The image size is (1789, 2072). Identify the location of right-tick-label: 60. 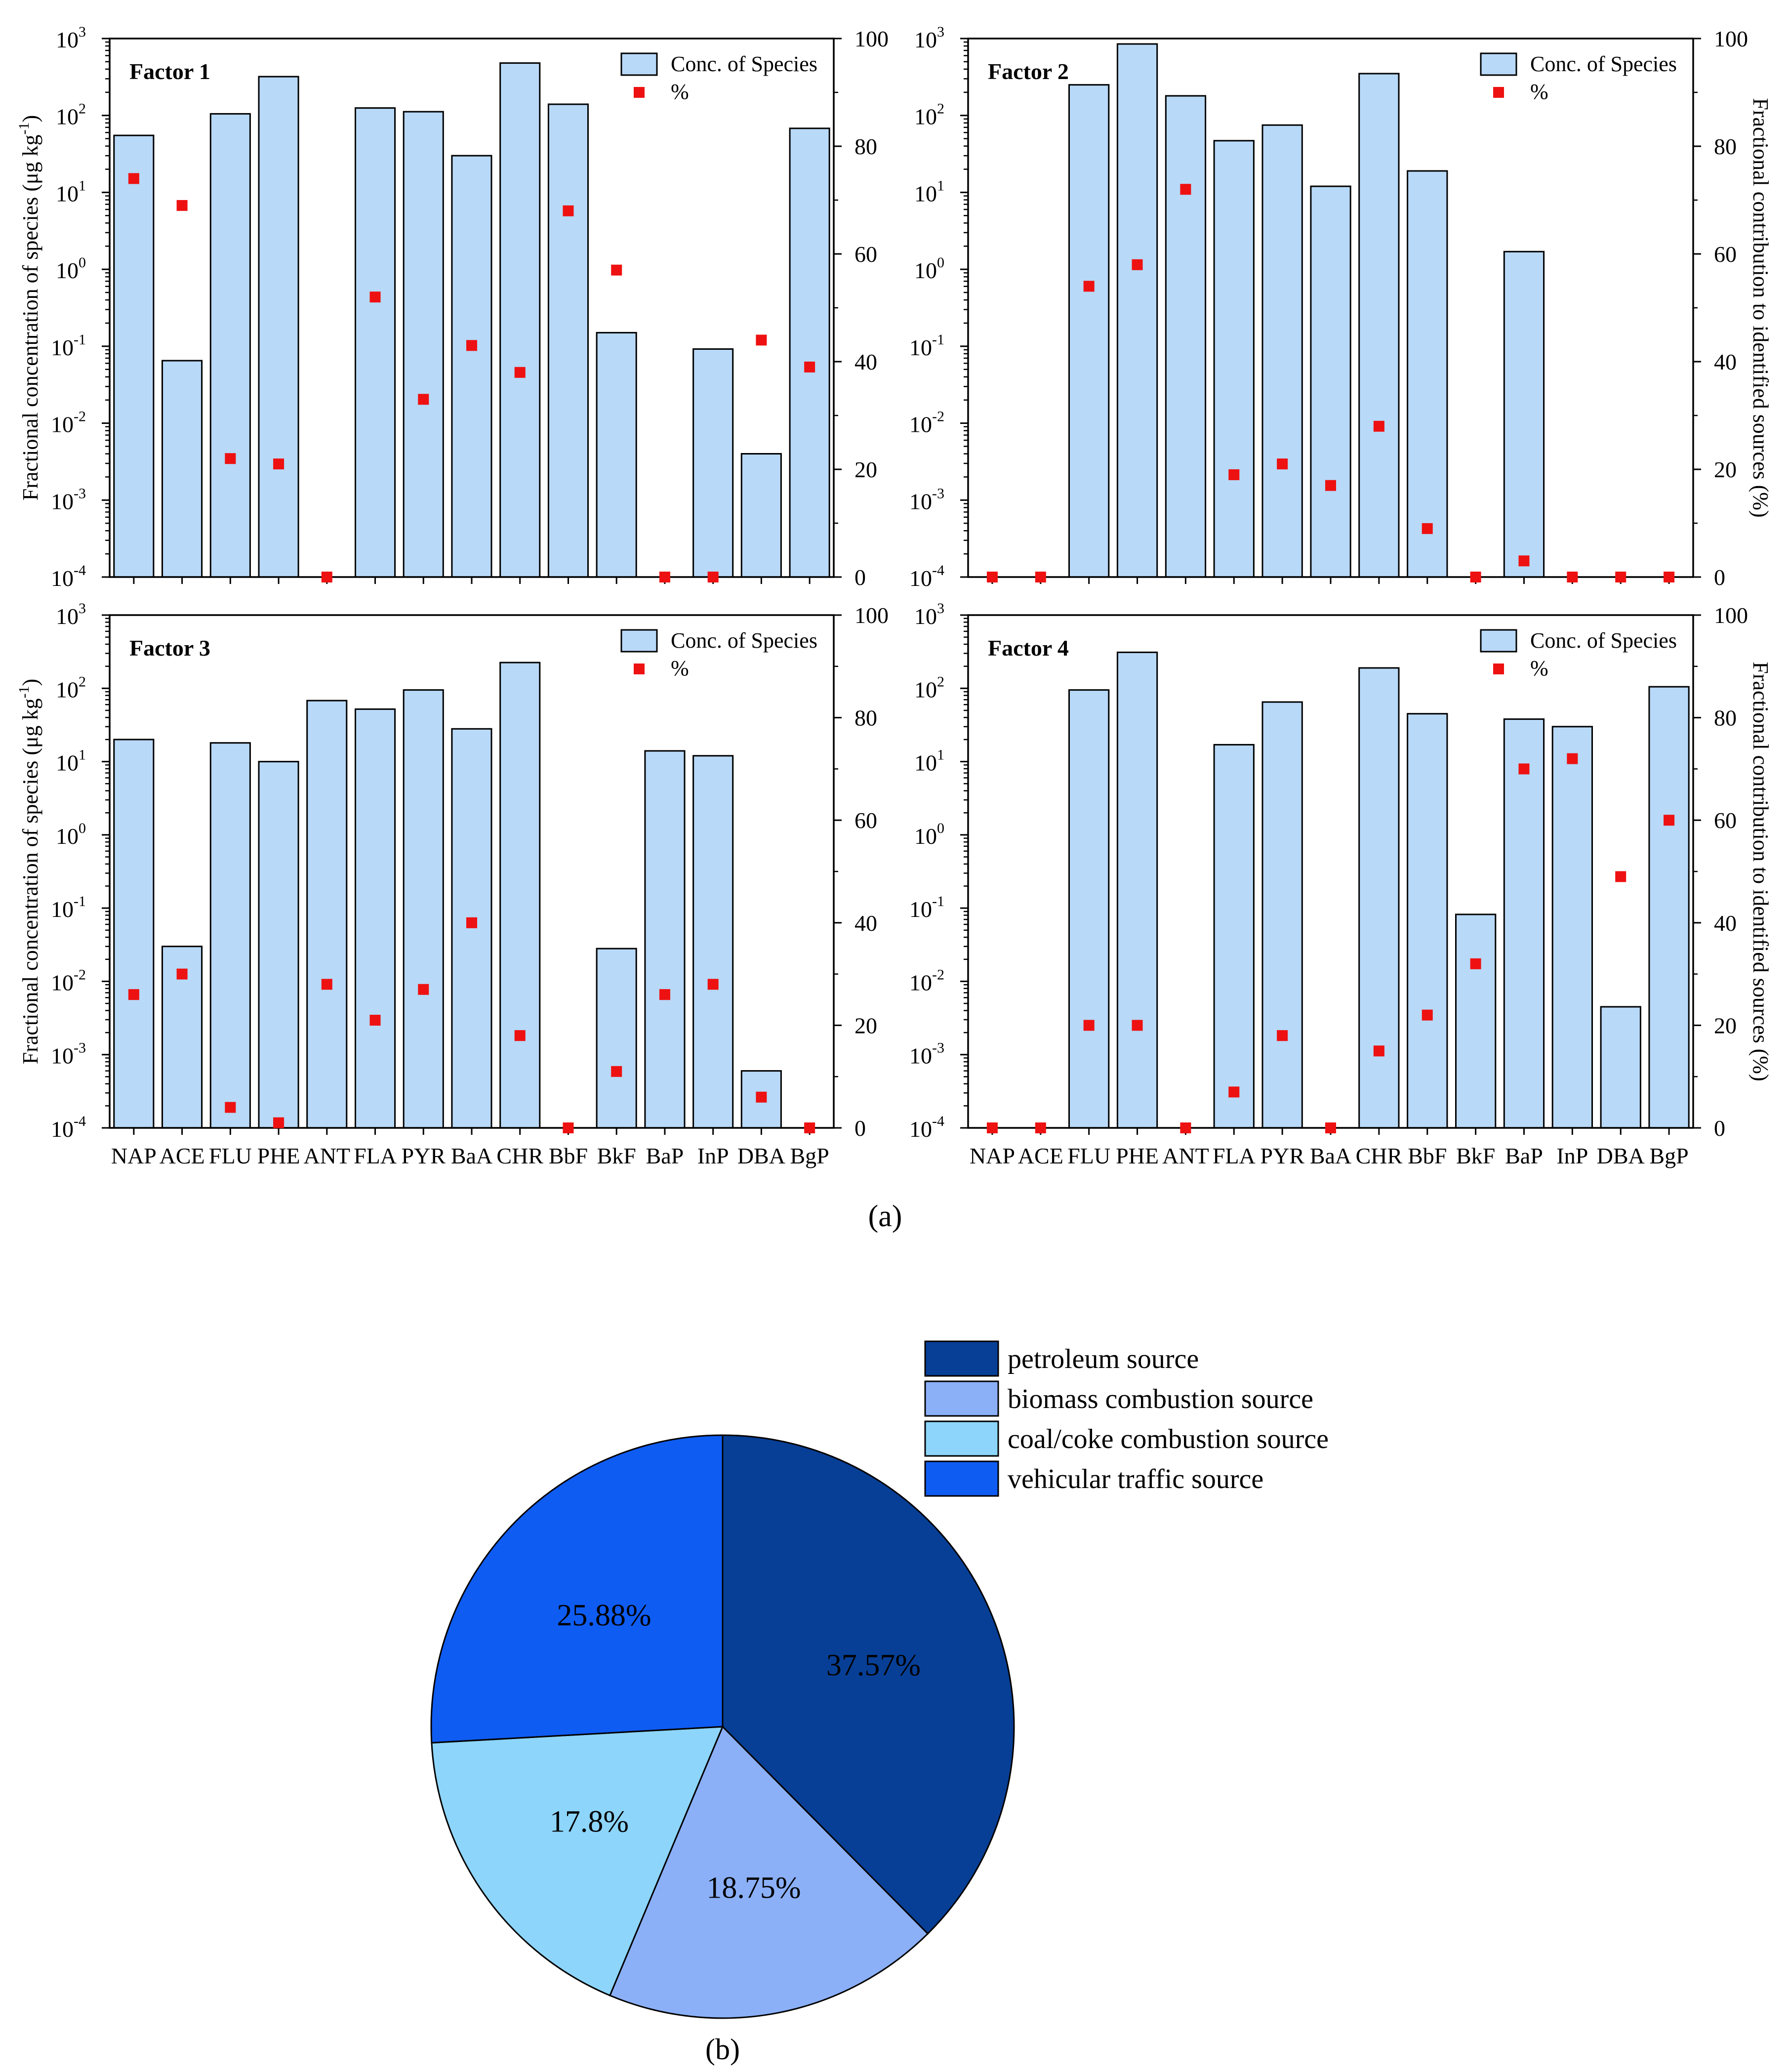
(865, 821).